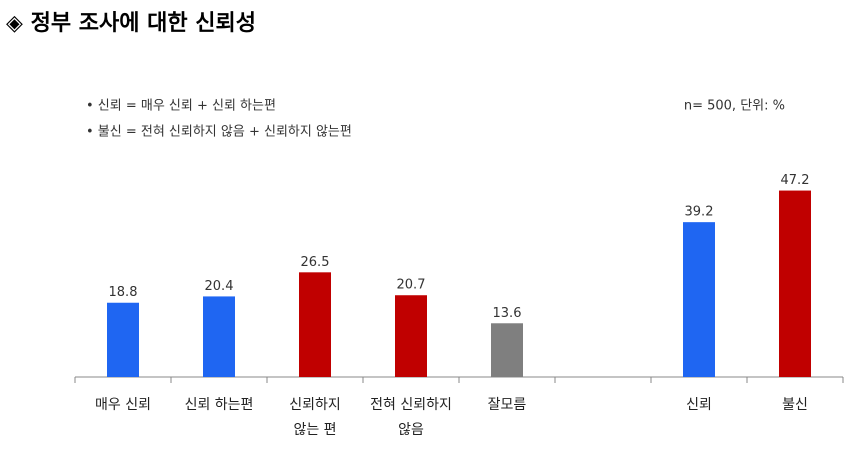 This screenshot has width=853, height=450. Describe the element at coordinates (411, 430) in the screenshot. I see `x-tick-label: 않음` at that location.